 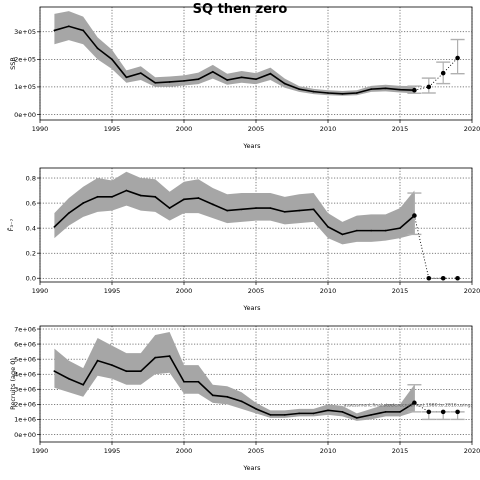 What do you see at coordinates (25, 375) in the screenshot?
I see `recruits-ytick-label-4: 4e+06` at bounding box center [25, 375].